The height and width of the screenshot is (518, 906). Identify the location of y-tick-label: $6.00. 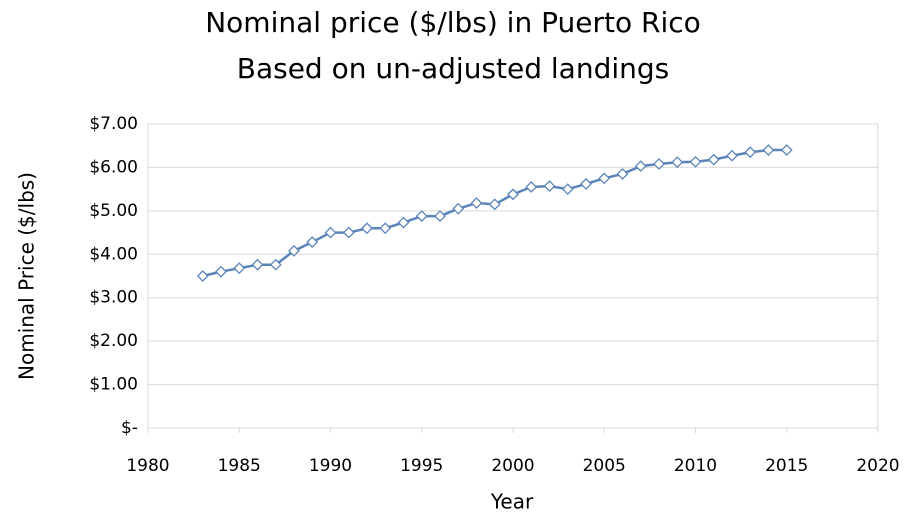
(113, 167).